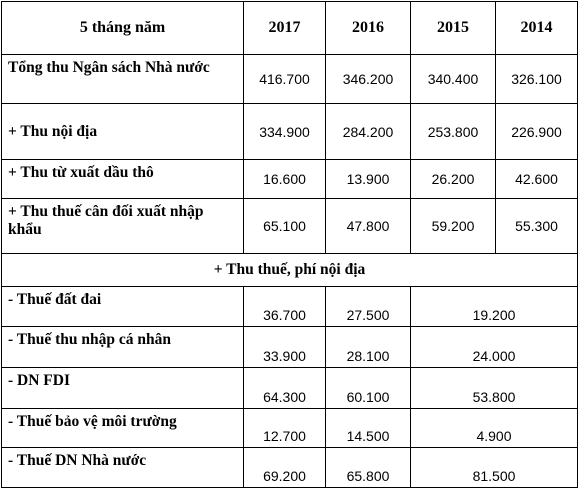  I want to click on header-year: 2014, so click(536, 28).